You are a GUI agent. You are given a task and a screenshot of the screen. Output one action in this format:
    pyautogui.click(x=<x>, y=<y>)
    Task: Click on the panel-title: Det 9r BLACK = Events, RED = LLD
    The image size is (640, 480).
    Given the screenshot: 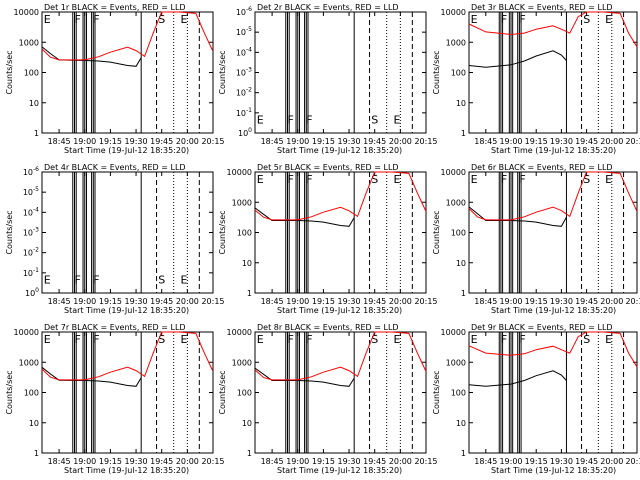 What is the action you would take?
    pyautogui.click(x=542, y=327)
    